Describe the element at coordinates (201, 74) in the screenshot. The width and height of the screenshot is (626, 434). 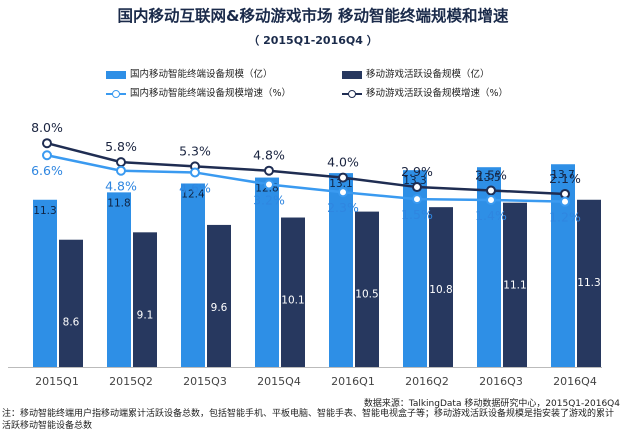
I see `legend-label-device-scale: 国内移动智能终端设备规模（亿）` at that location.